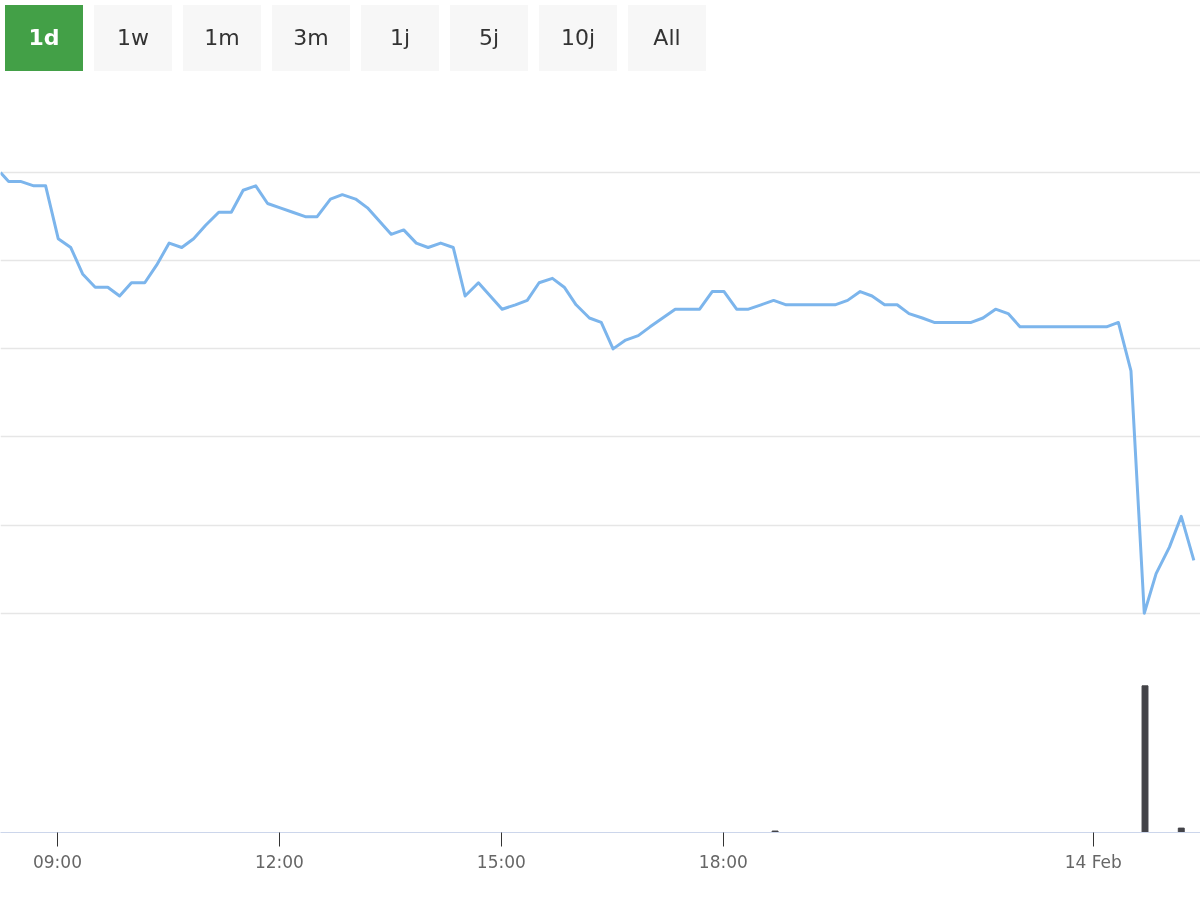 The width and height of the screenshot is (1200, 900). I want to click on text: 1m, so click(222, 38).